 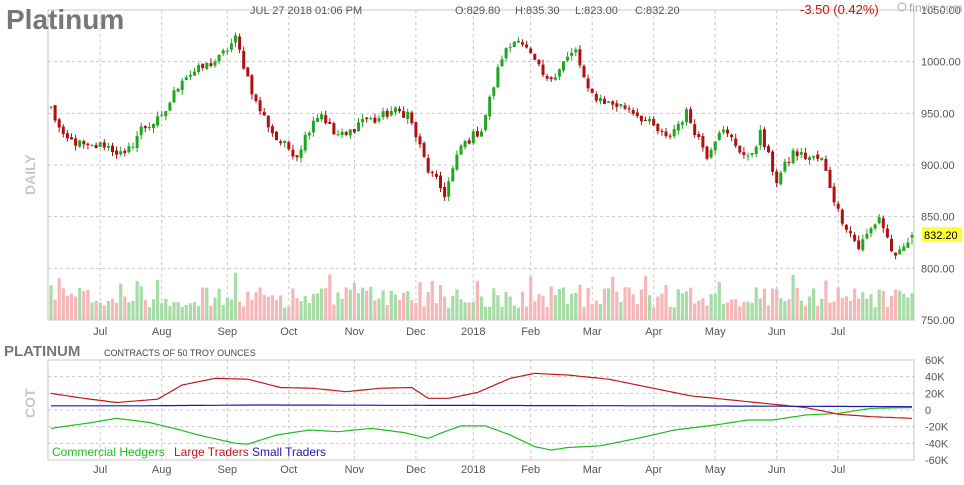 I want to click on cot-y-tick-label: 20K, so click(x=935, y=394).